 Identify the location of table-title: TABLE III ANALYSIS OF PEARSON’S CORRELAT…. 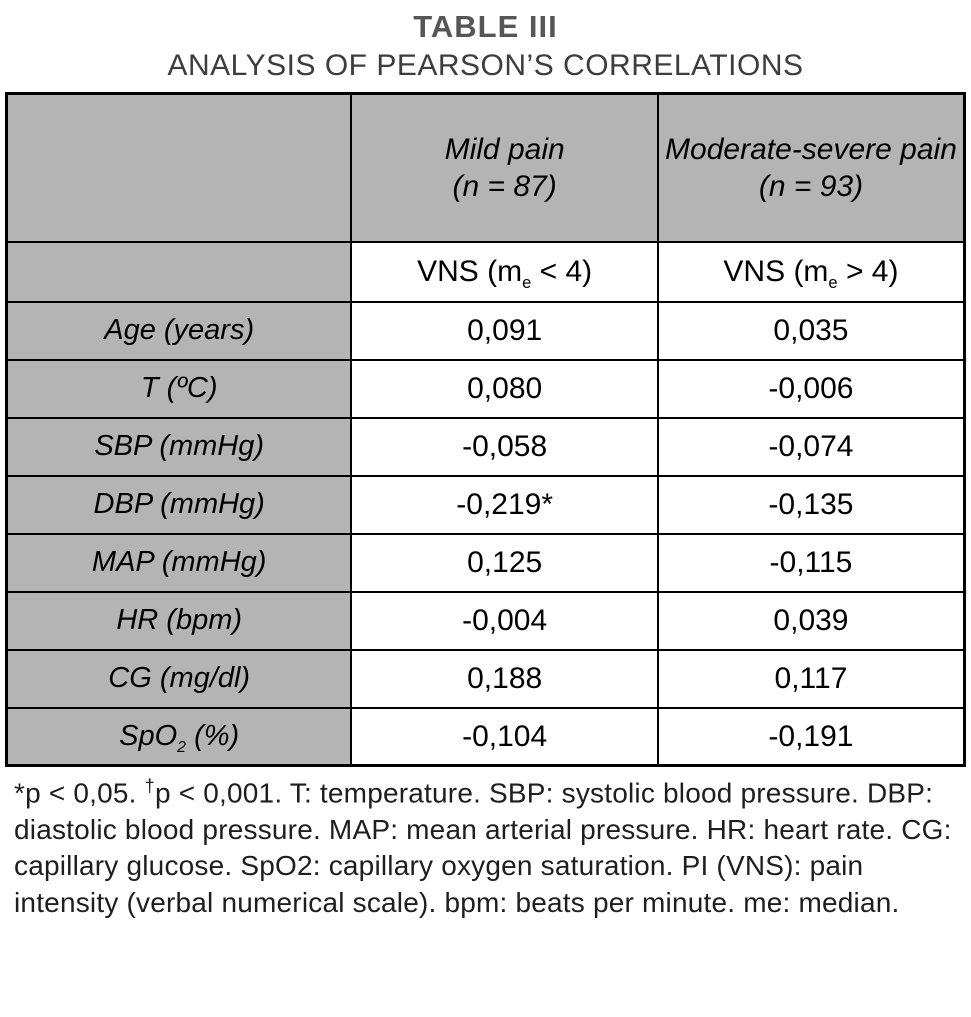
(485, 46).